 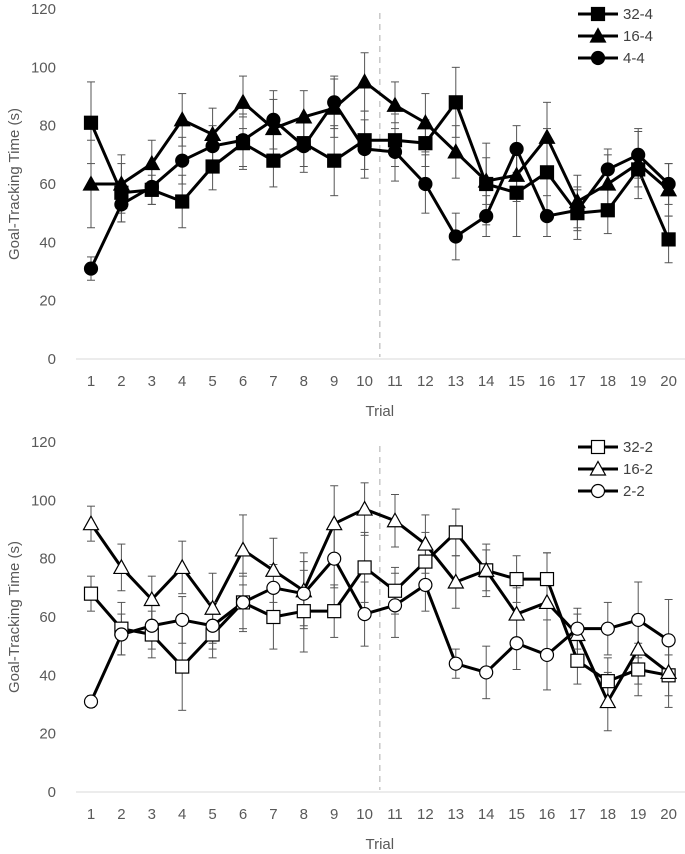 What do you see at coordinates (638, 469) in the screenshot?
I see `legend: 32-2 16-2 2-2` at bounding box center [638, 469].